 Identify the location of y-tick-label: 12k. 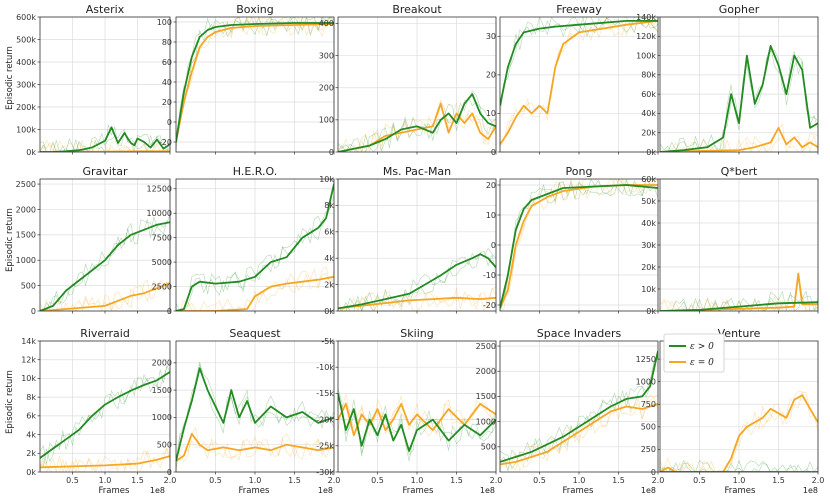
(28, 360).